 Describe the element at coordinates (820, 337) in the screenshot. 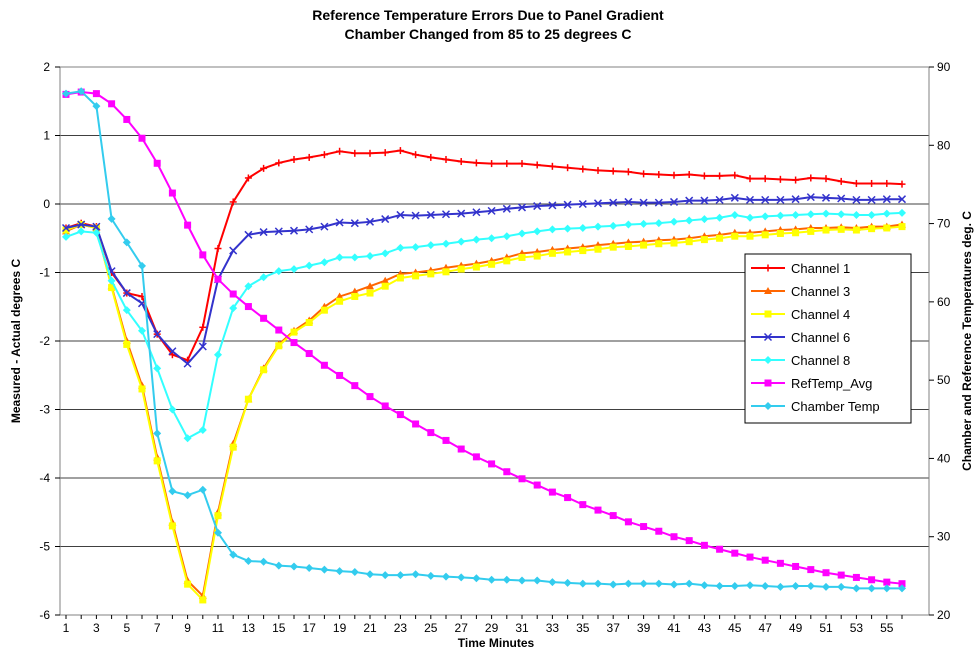

I see `legend-label: Channel 6` at that location.